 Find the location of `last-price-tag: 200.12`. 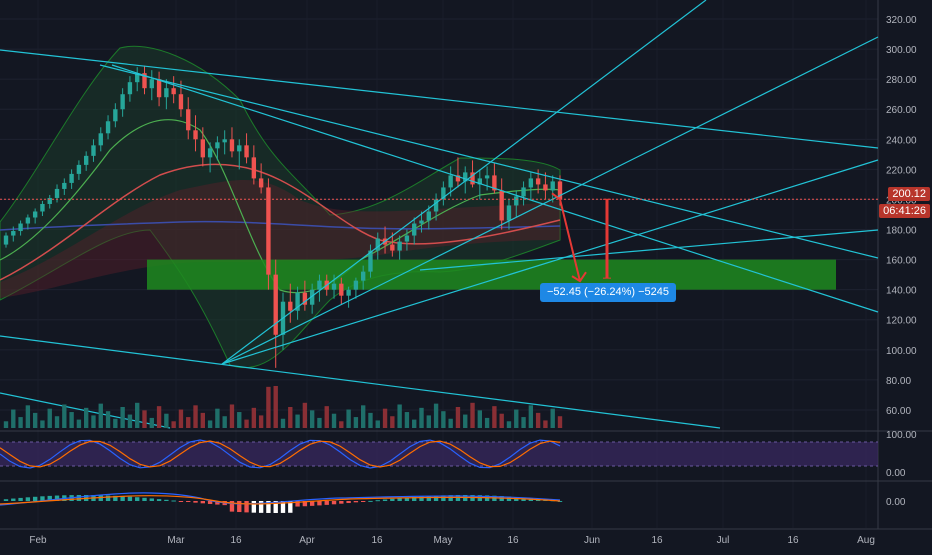

last-price-tag: 200.12 is located at coordinates (909, 194).